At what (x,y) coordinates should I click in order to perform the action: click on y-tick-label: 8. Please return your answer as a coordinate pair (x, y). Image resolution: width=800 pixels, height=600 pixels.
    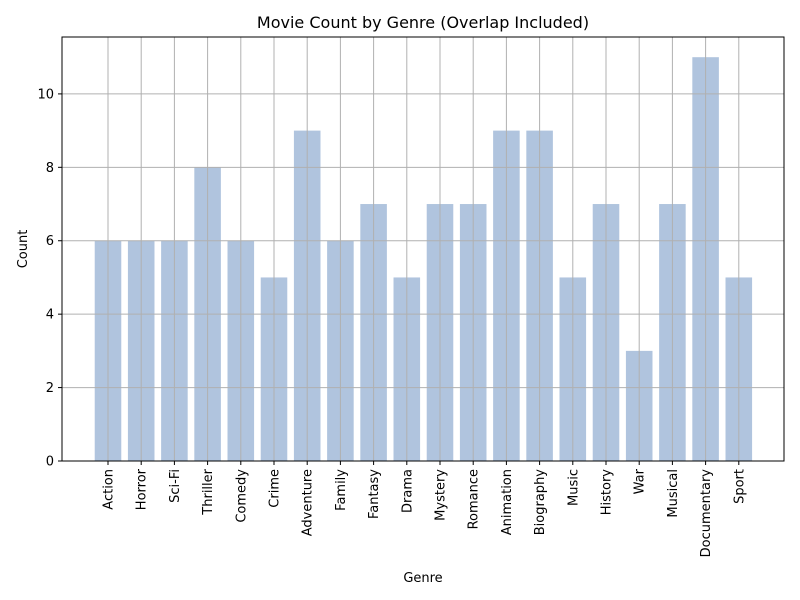
    Looking at the image, I should click on (50, 168).